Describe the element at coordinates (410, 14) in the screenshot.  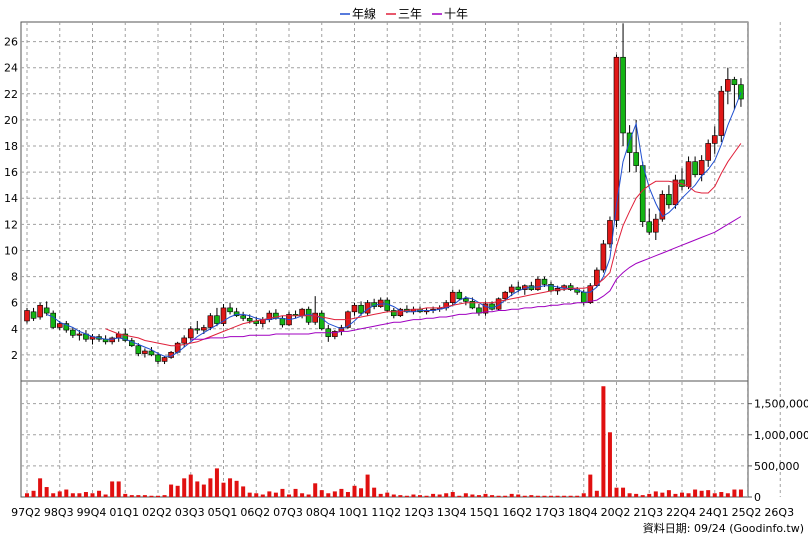
I see `legend-label: 三年` at that location.